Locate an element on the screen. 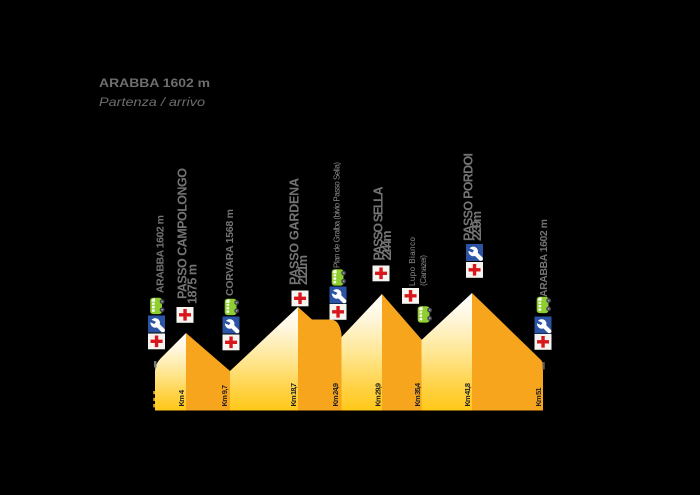  svg-text: 2121 m is located at coordinates (303, 270).